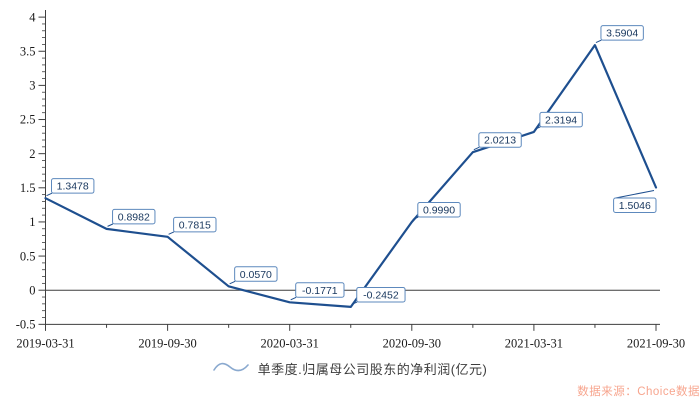 The height and width of the screenshot is (400, 700). I want to click on y-tick-label: 2, so click(32, 154).